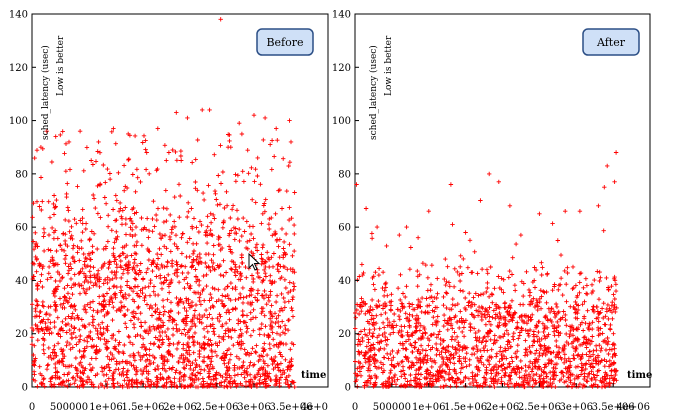 The image size is (674, 415). I want to click on after-badge: After, so click(611, 42).